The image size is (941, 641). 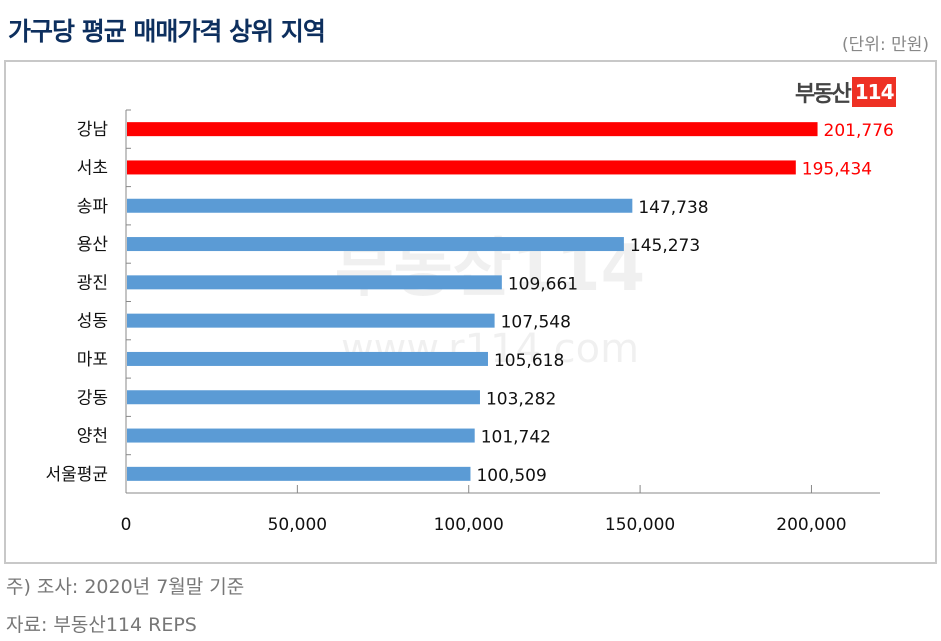 What do you see at coordinates (859, 131) in the screenshot?
I see `value-label: 201,776` at bounding box center [859, 131].